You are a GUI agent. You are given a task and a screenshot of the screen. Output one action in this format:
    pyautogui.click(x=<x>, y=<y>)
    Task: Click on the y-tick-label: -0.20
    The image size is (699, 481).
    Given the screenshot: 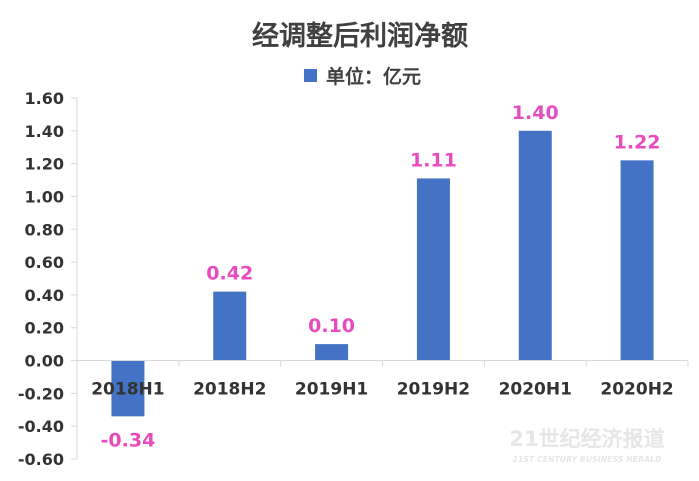 What is the action you would take?
    pyautogui.click(x=41, y=393)
    